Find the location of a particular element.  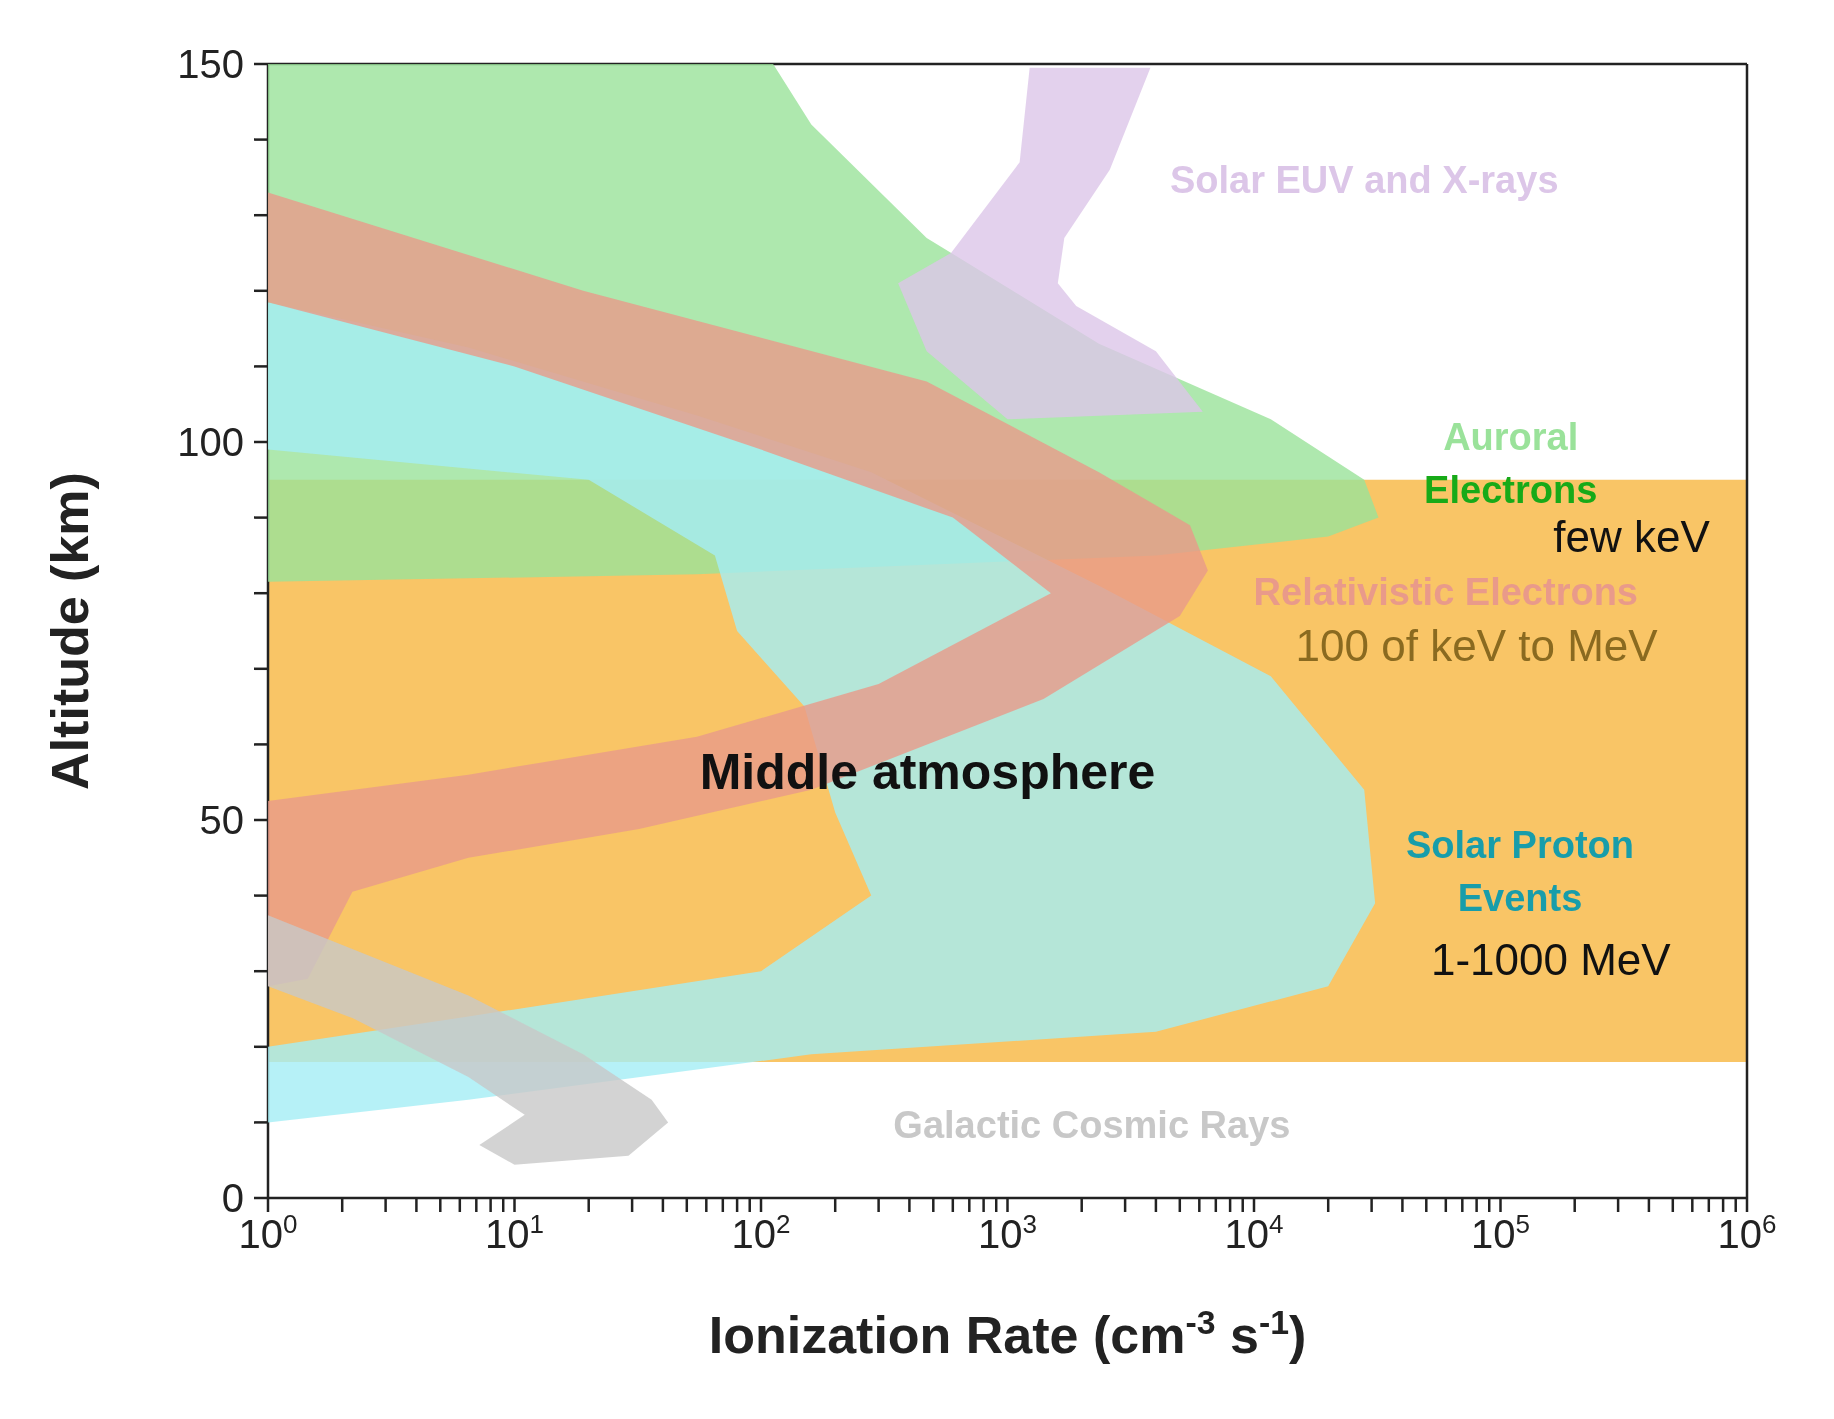

x-tick-label: 10$^{1}$ is located at coordinates (514, 1232).